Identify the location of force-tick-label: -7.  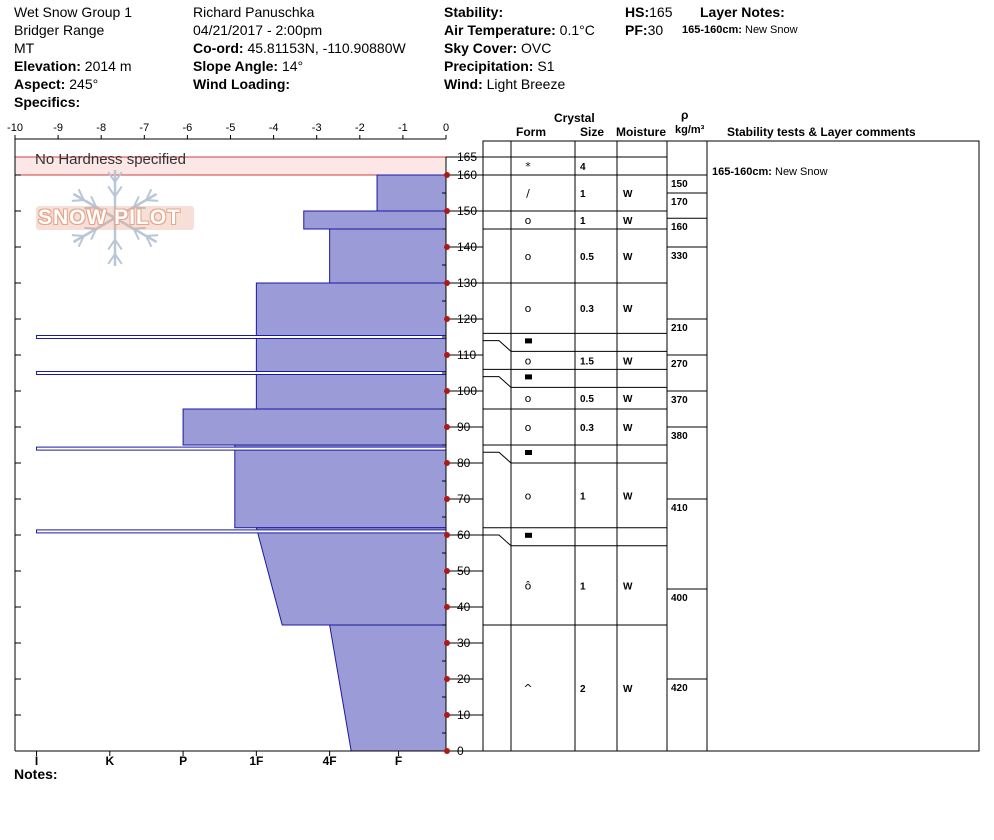
(144, 128).